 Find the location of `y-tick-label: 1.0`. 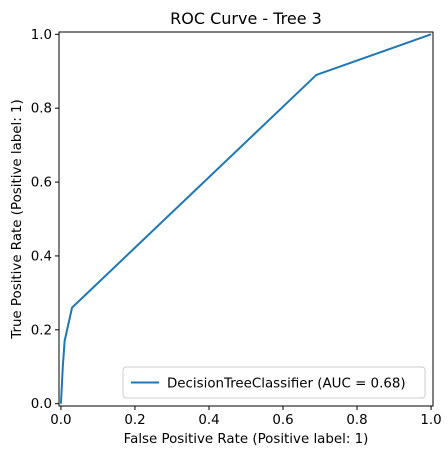

y-tick-label: 1.0 is located at coordinates (41, 35).